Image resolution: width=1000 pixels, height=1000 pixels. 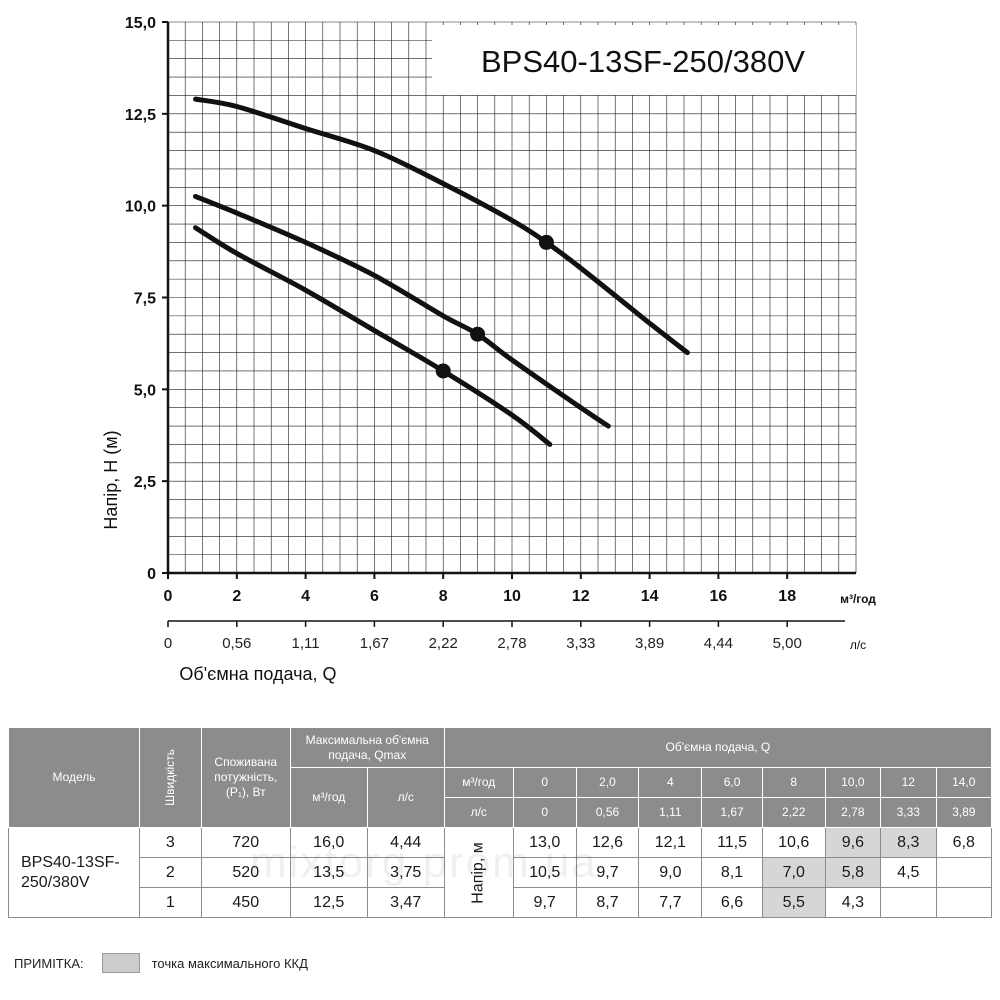 What do you see at coordinates (328, 902) in the screenshot?
I see `qmax-m3-cell: 12,5` at bounding box center [328, 902].